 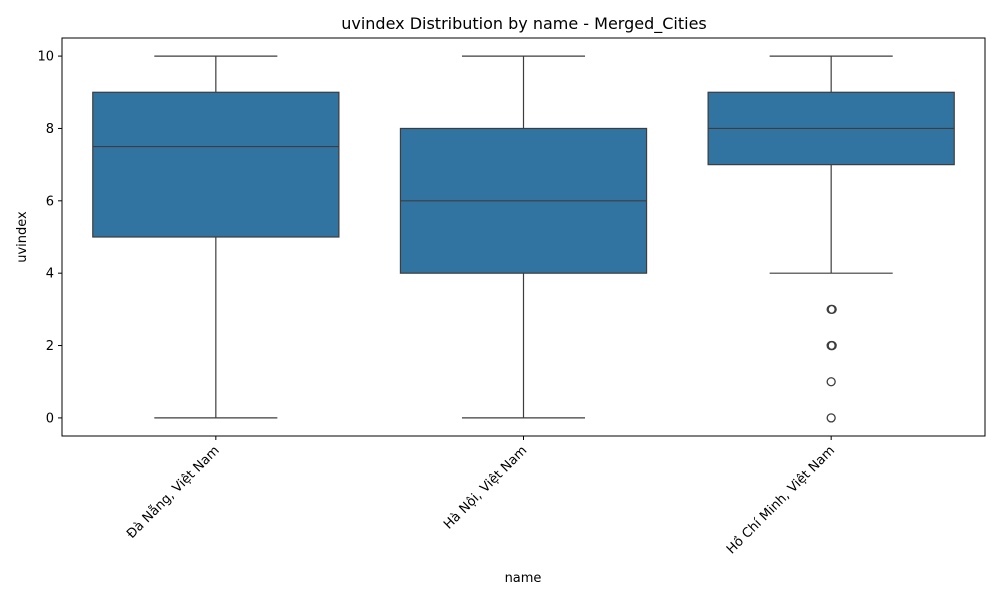 I want to click on x-tick-label: Hồ Chí Minh, Việt Nam, so click(x=781, y=500).